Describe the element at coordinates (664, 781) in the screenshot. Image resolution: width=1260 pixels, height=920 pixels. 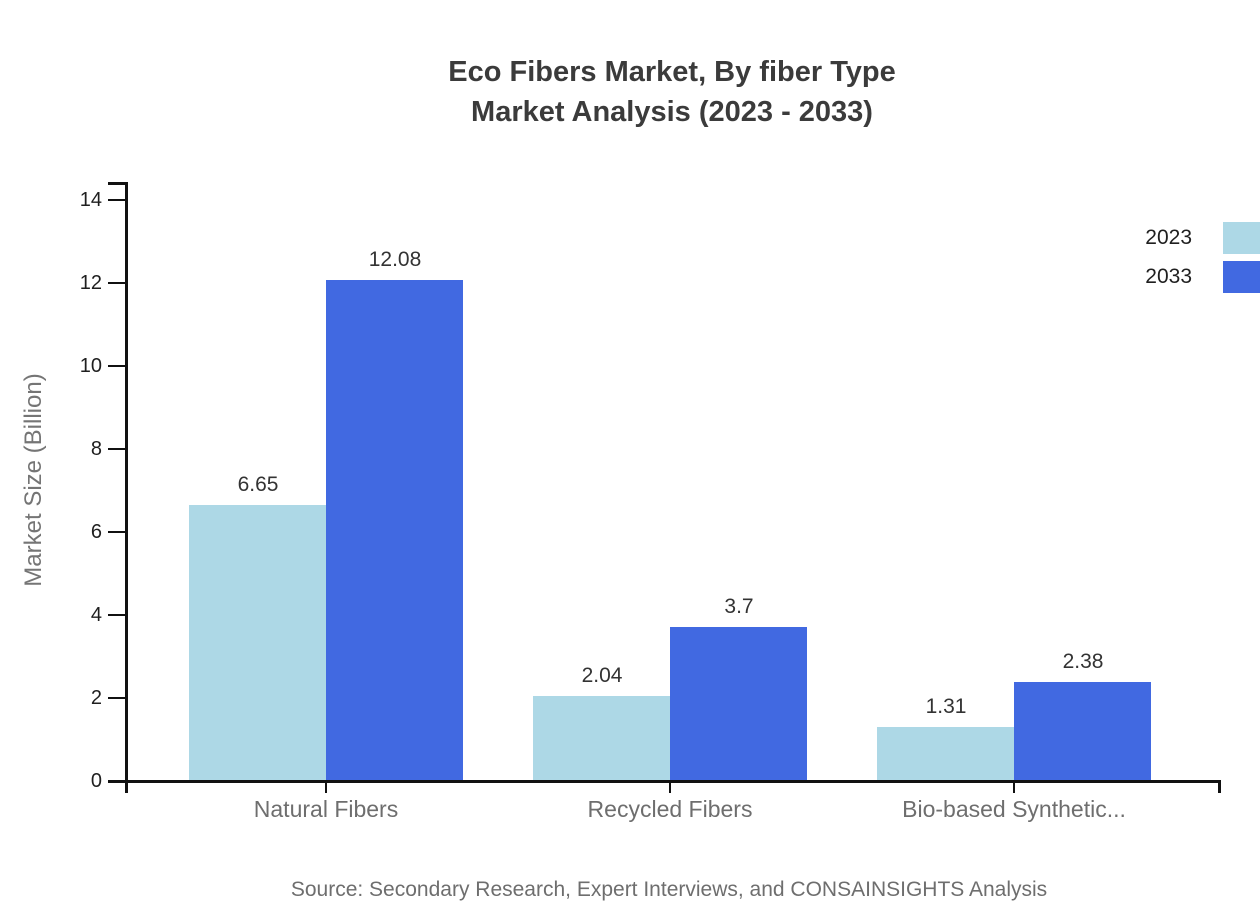
I see `x-axis-line` at that location.